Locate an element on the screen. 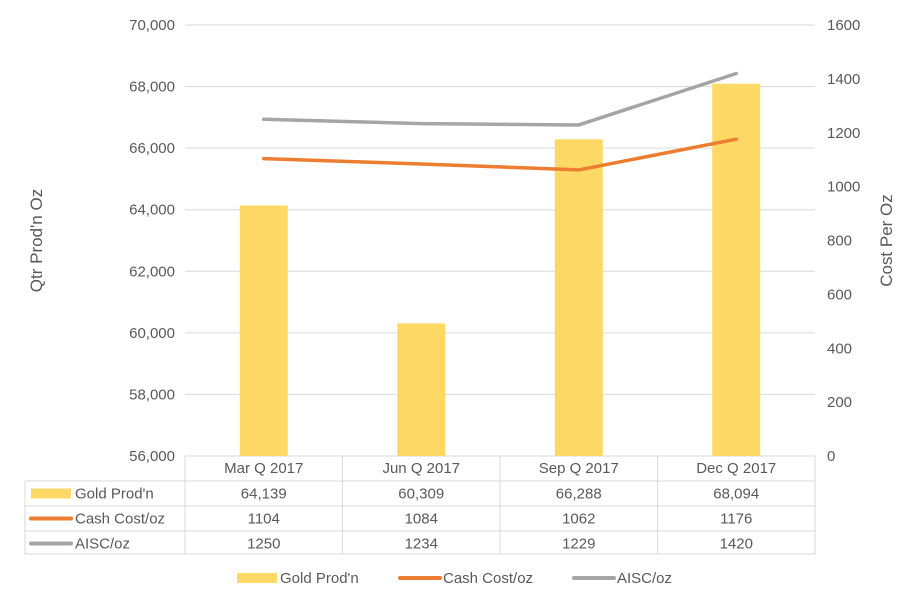 The height and width of the screenshot is (603, 903). table-cell-value: 1062 is located at coordinates (578, 519).